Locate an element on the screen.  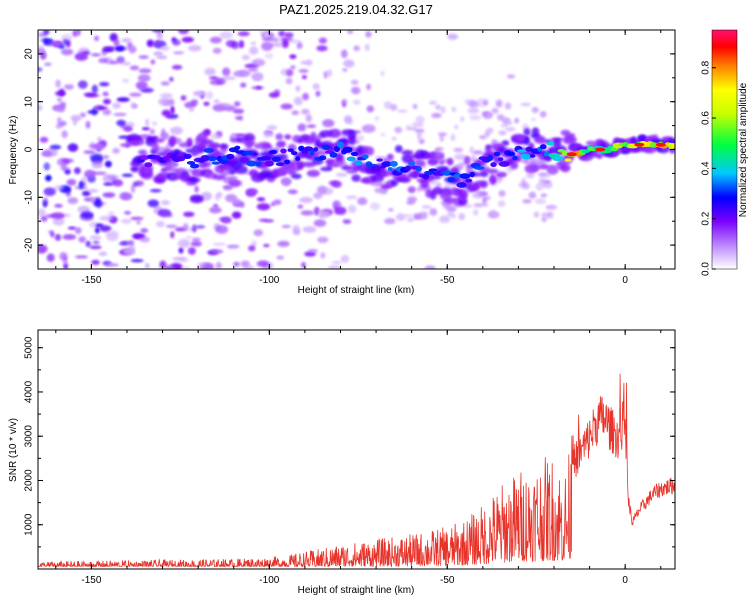
y-tick-label: 5000 is located at coordinates (29, 347).